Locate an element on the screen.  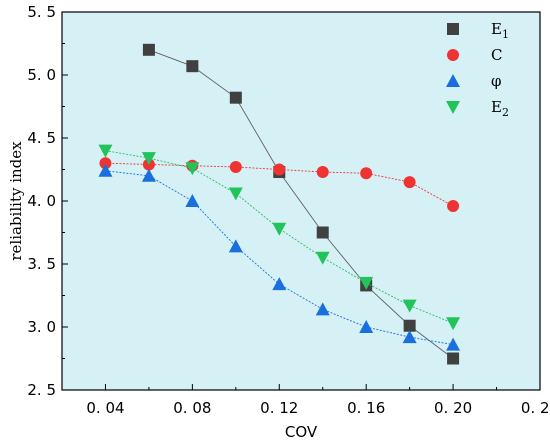
series-line is located at coordinates (279, 184).